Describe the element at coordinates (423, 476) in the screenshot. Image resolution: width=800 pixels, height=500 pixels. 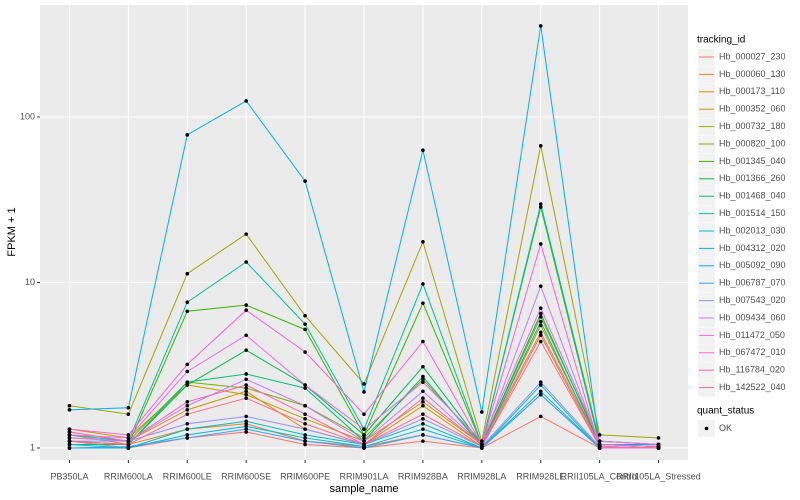
I see `x-tick-label: RRIM928BA` at that location.